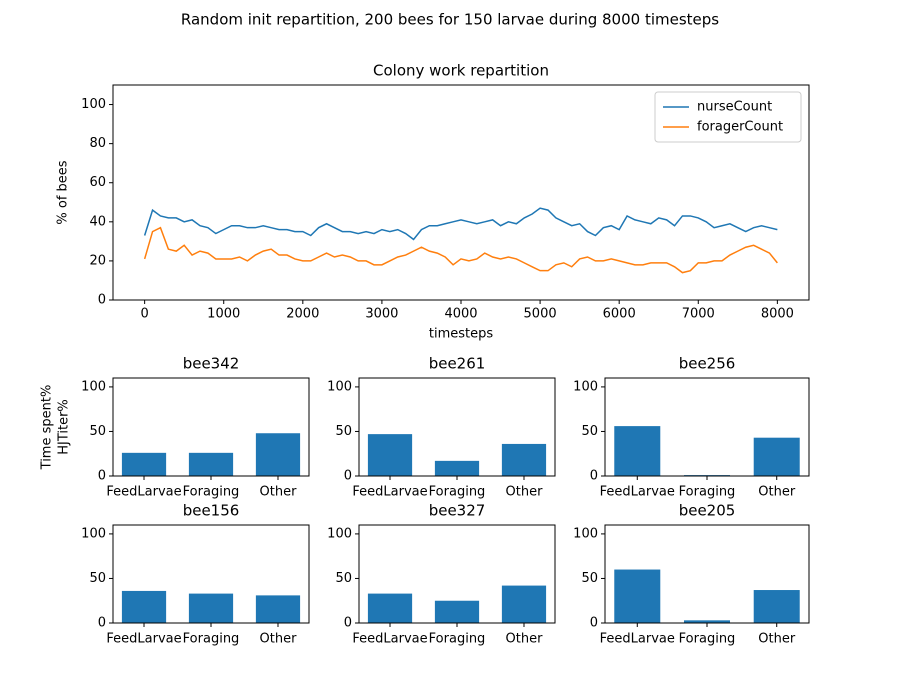 The height and width of the screenshot is (700, 900). What do you see at coordinates (777, 314) in the screenshot?
I see `x-tick-label: 8000` at bounding box center [777, 314].